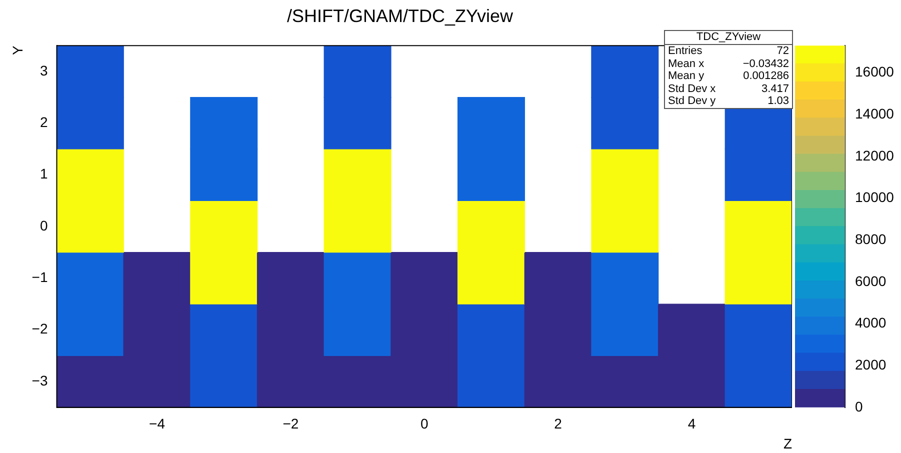 The height and width of the screenshot is (453, 901). What do you see at coordinates (782, 51) in the screenshot?
I see `annotation: 72` at bounding box center [782, 51].